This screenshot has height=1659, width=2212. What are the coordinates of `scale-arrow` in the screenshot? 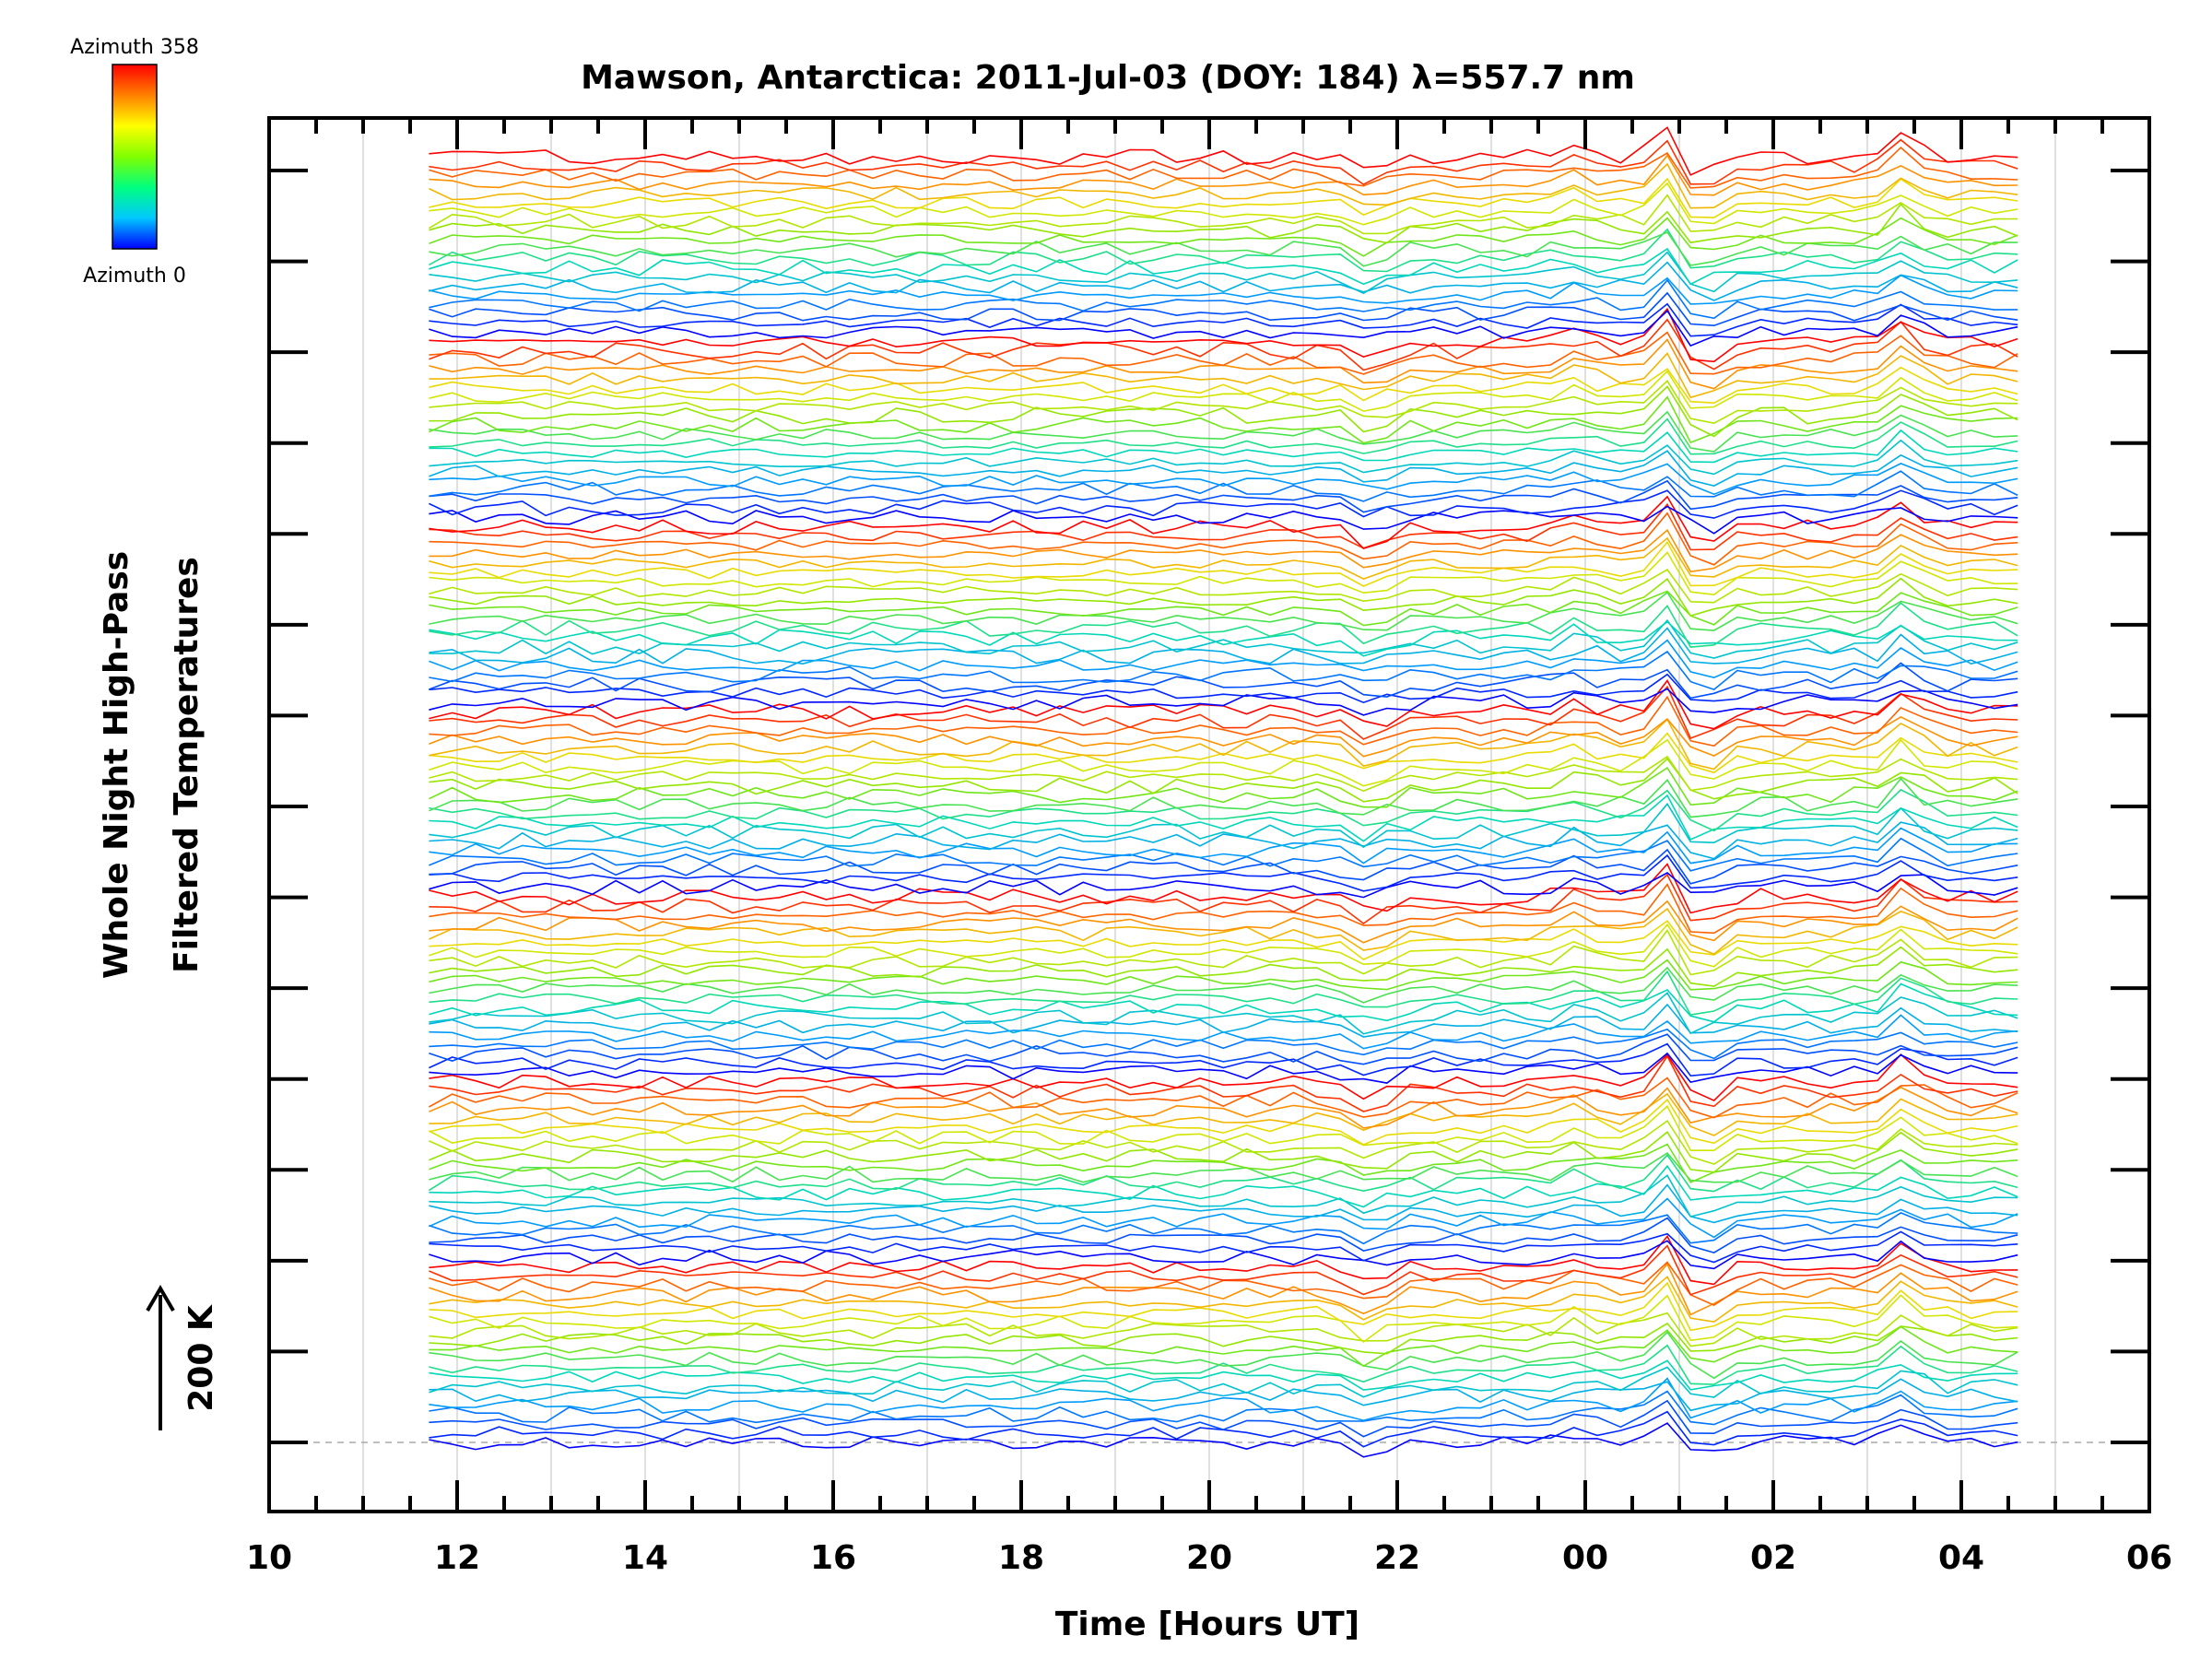 It's located at (160, 1357).